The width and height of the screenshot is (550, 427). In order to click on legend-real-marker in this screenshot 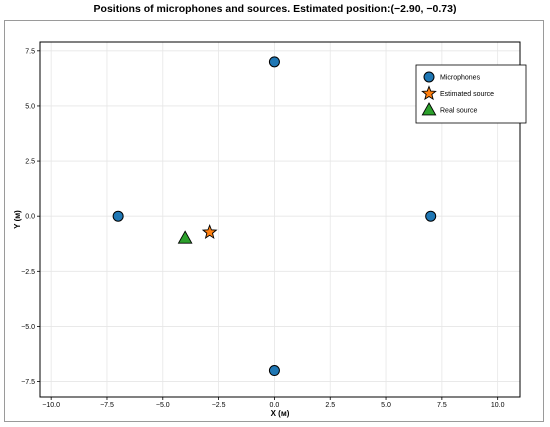, I will do `click(429, 109)`.